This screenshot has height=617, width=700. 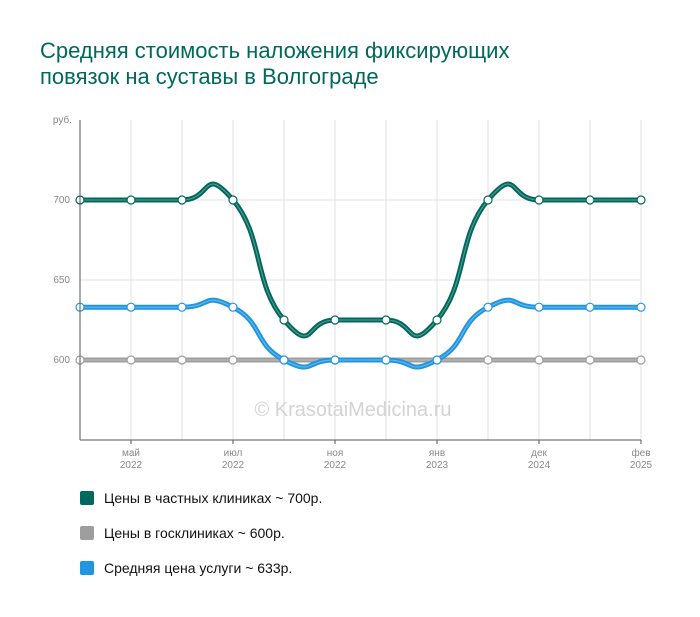 I want to click on x-tick-label: янв, so click(x=437, y=453).